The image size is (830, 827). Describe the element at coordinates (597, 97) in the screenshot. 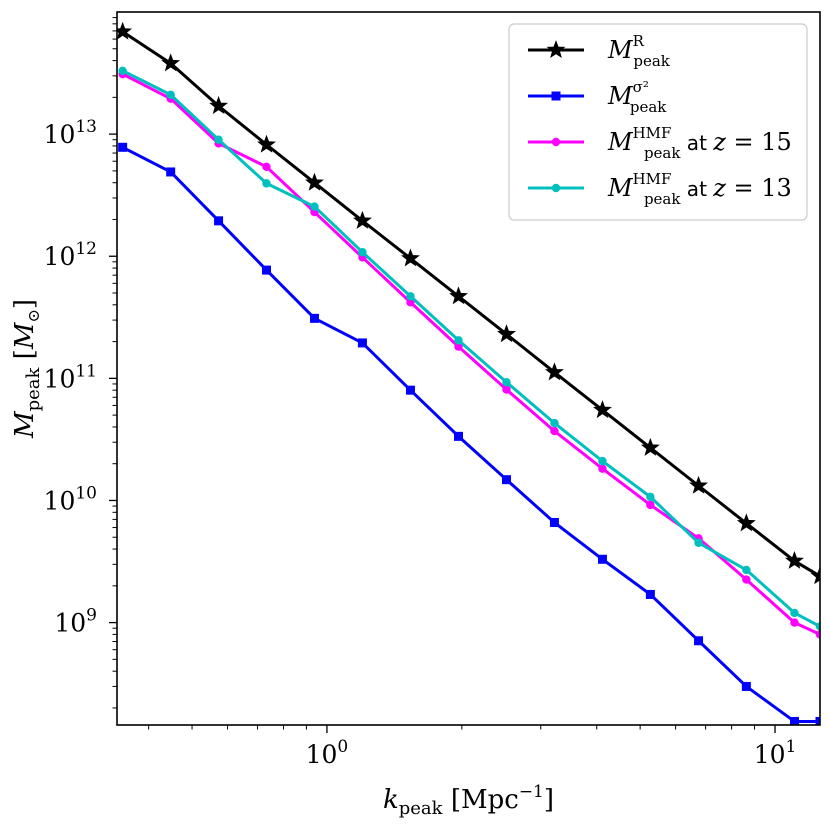

I see `legend-entry: Mσ² peak` at that location.